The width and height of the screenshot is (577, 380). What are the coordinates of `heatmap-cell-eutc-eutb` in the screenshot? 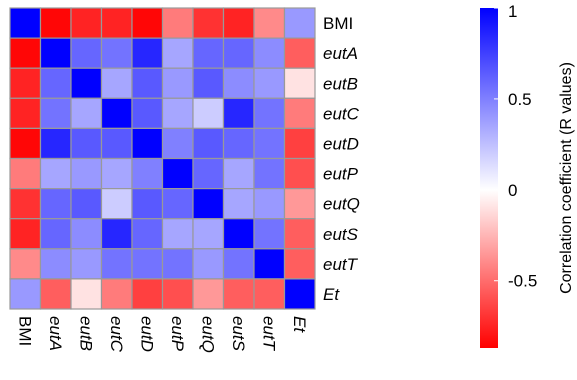 It's located at (86, 113).